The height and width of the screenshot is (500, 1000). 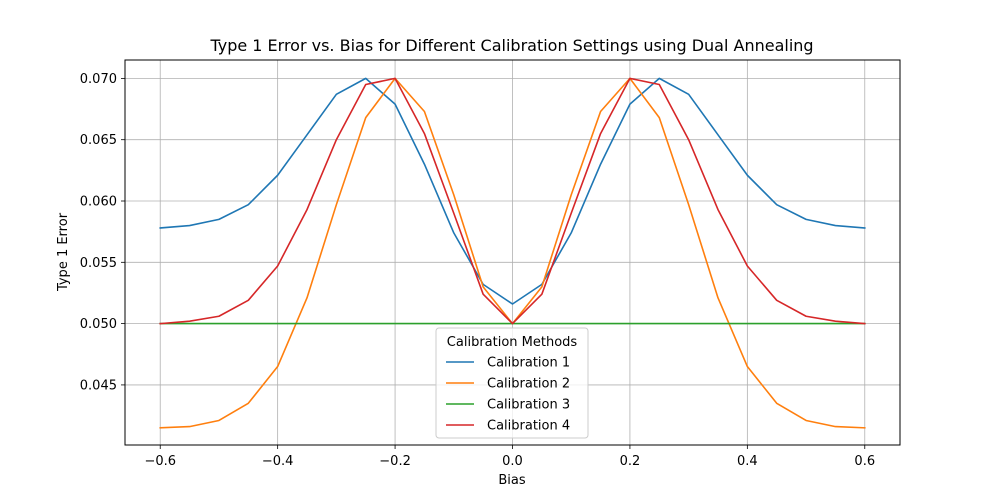 What do you see at coordinates (98, 324) in the screenshot?
I see `y-tick-label: 0.050` at bounding box center [98, 324].